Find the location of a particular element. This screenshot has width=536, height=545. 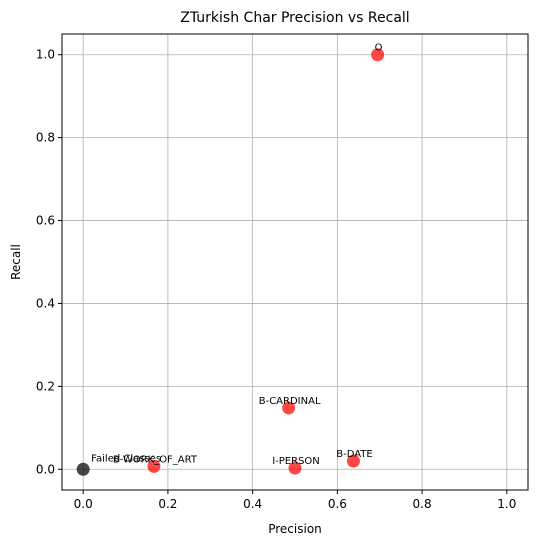

x-axis-label: Precision is located at coordinates (295, 529).